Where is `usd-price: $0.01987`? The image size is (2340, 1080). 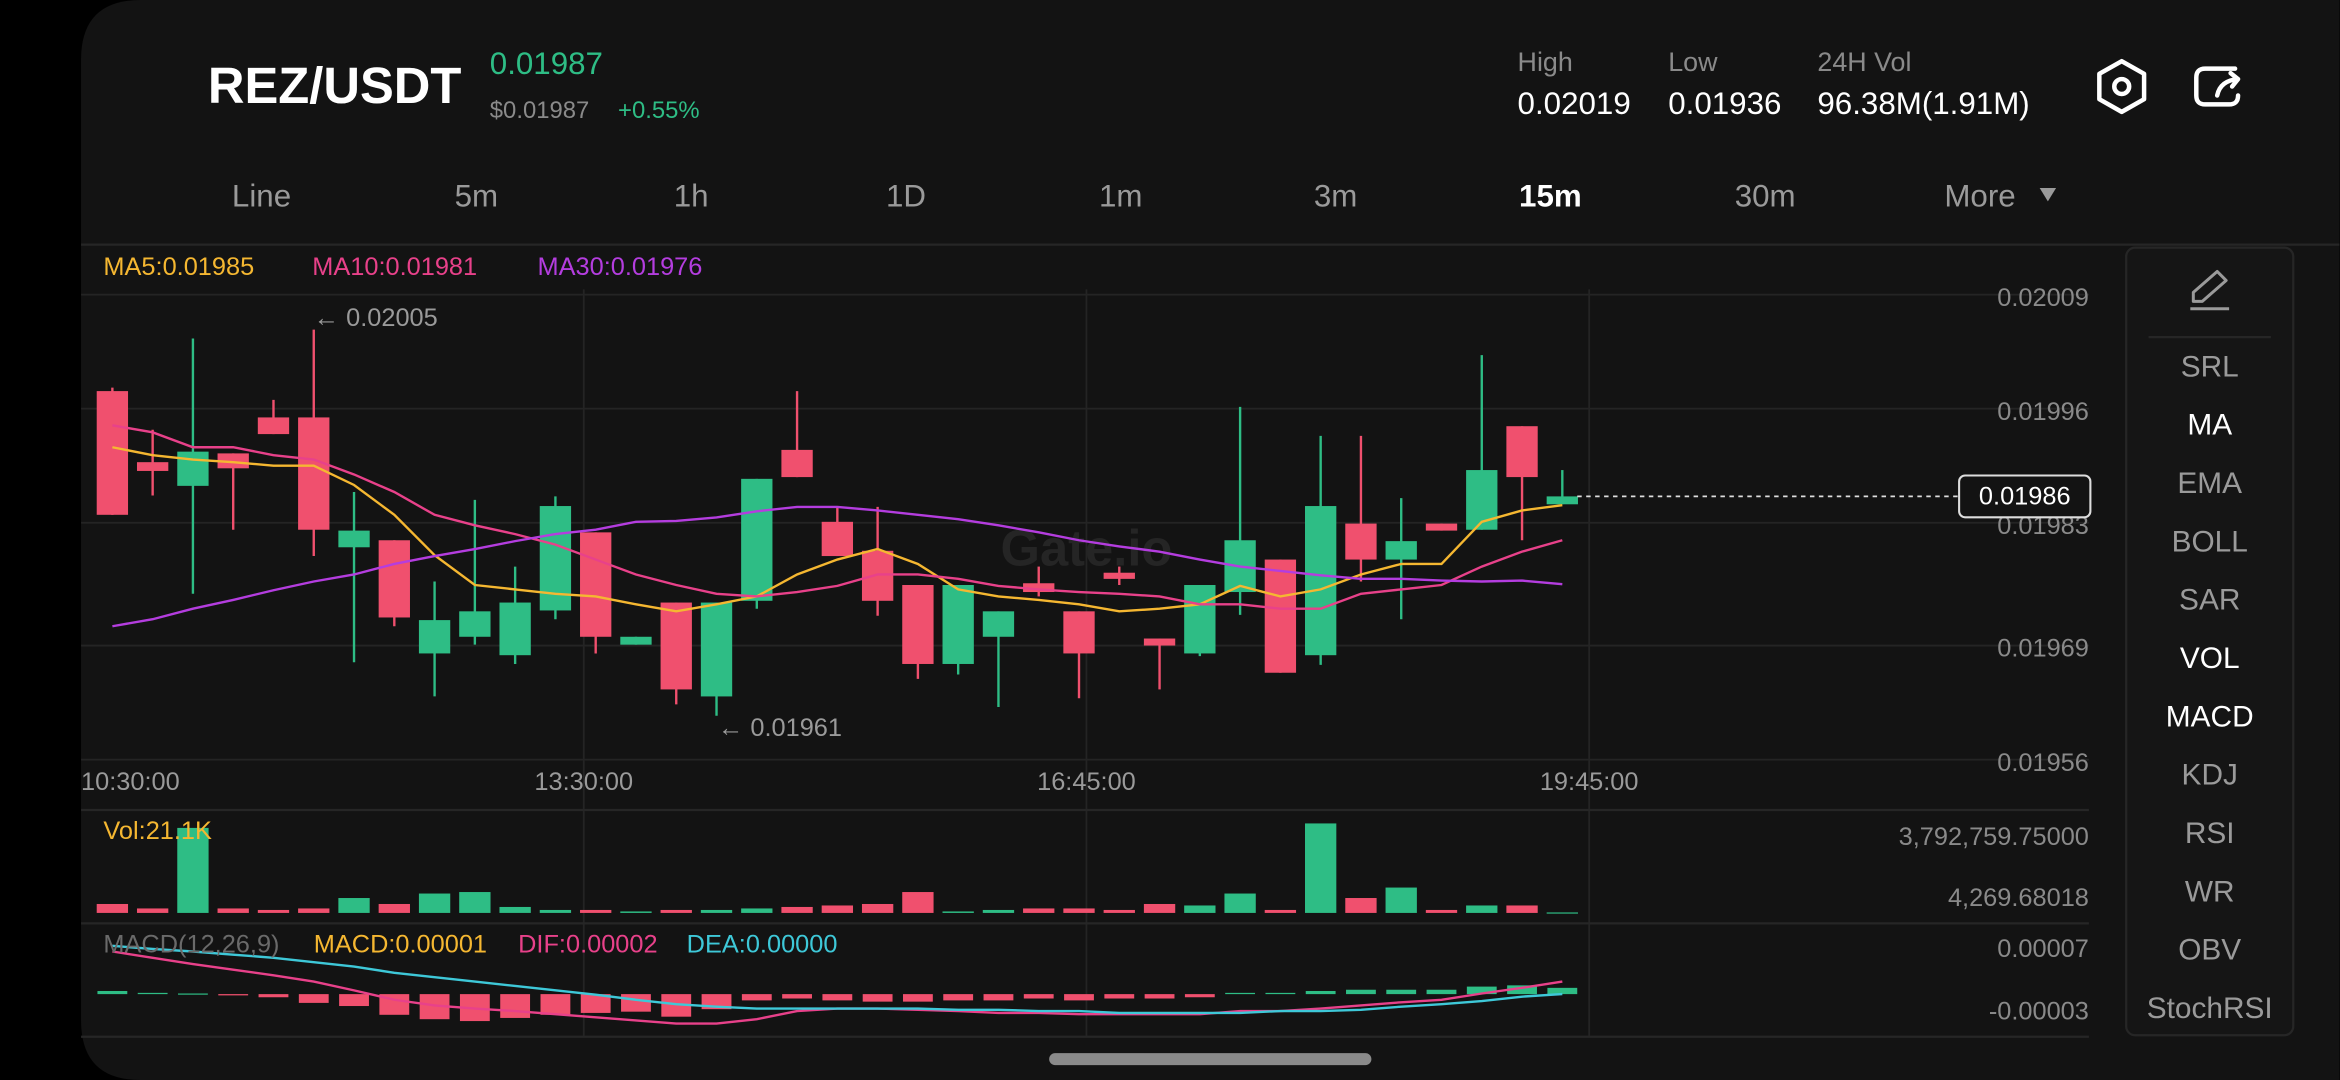
usd-price: $0.01987 is located at coordinates (540, 110).